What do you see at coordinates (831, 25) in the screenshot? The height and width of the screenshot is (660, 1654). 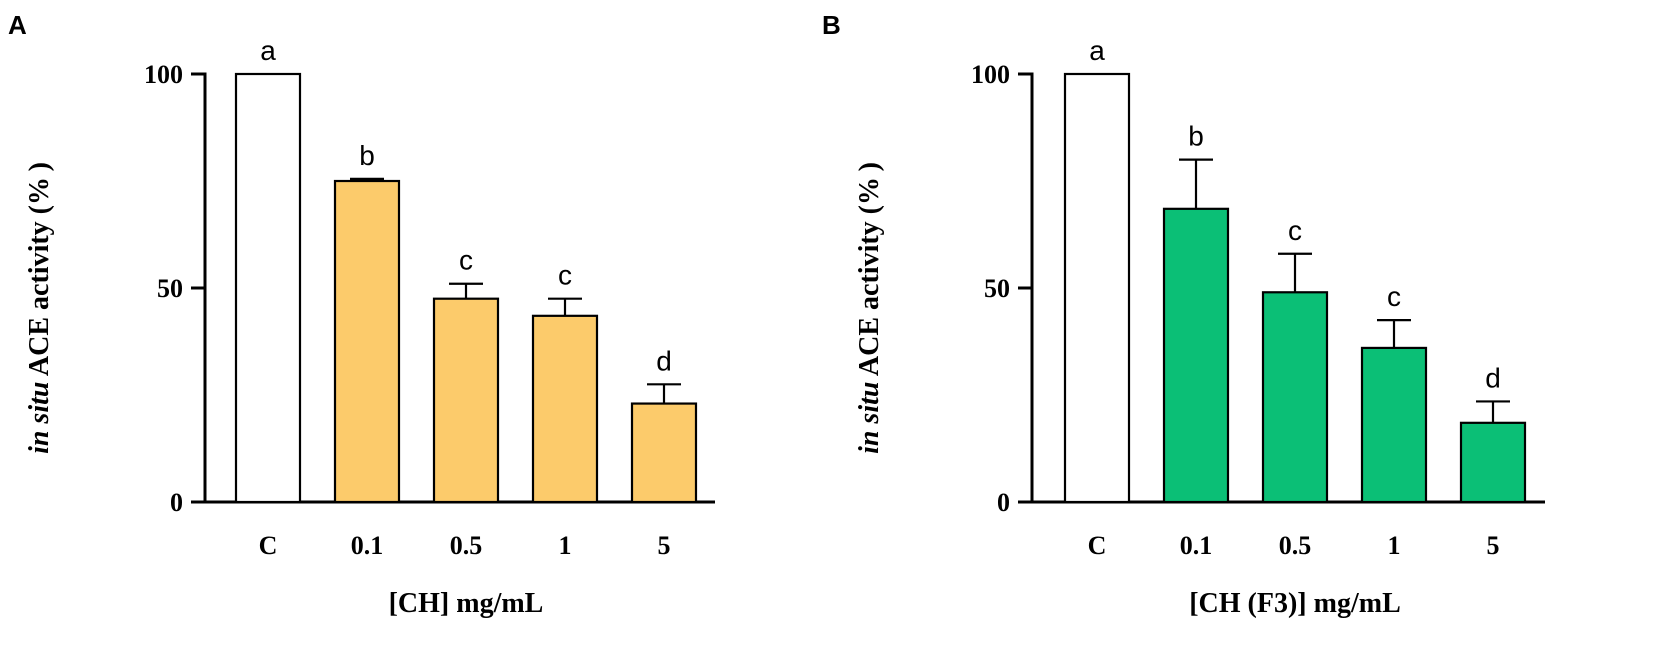 I see `panel-letter: B` at bounding box center [831, 25].